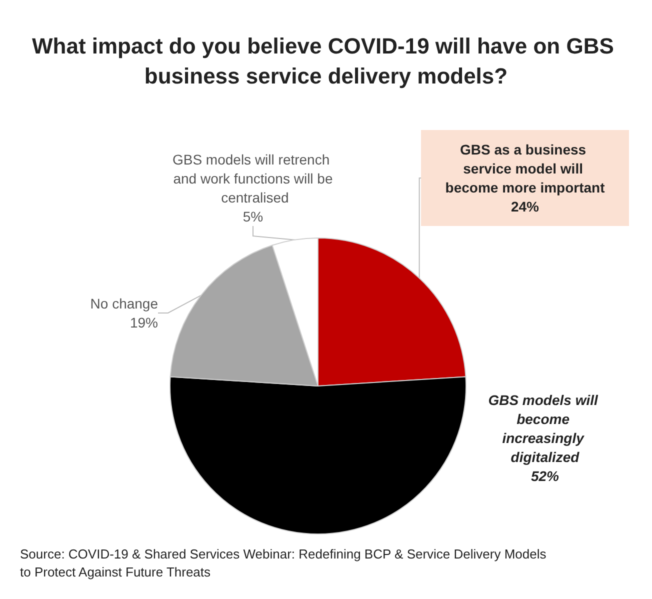 This screenshot has width=652, height=599. Describe the element at coordinates (124, 304) in the screenshot. I see `slice-label: No change` at that location.